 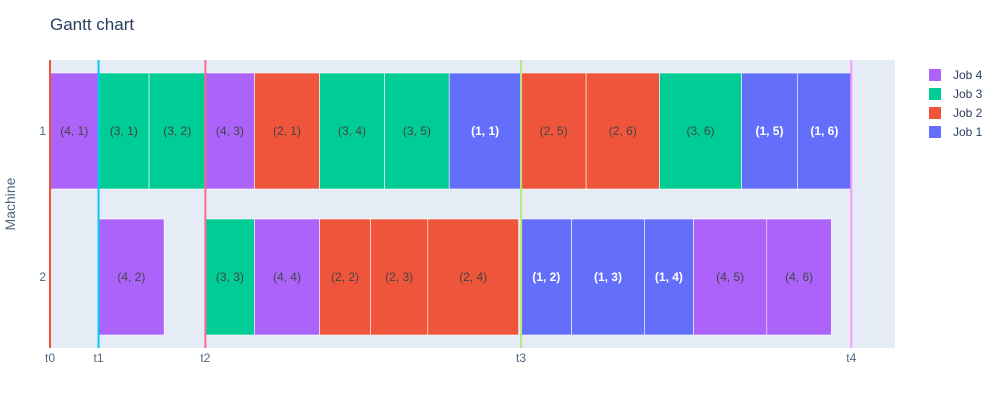 I want to click on legend-label: Job 3, so click(x=968, y=94).